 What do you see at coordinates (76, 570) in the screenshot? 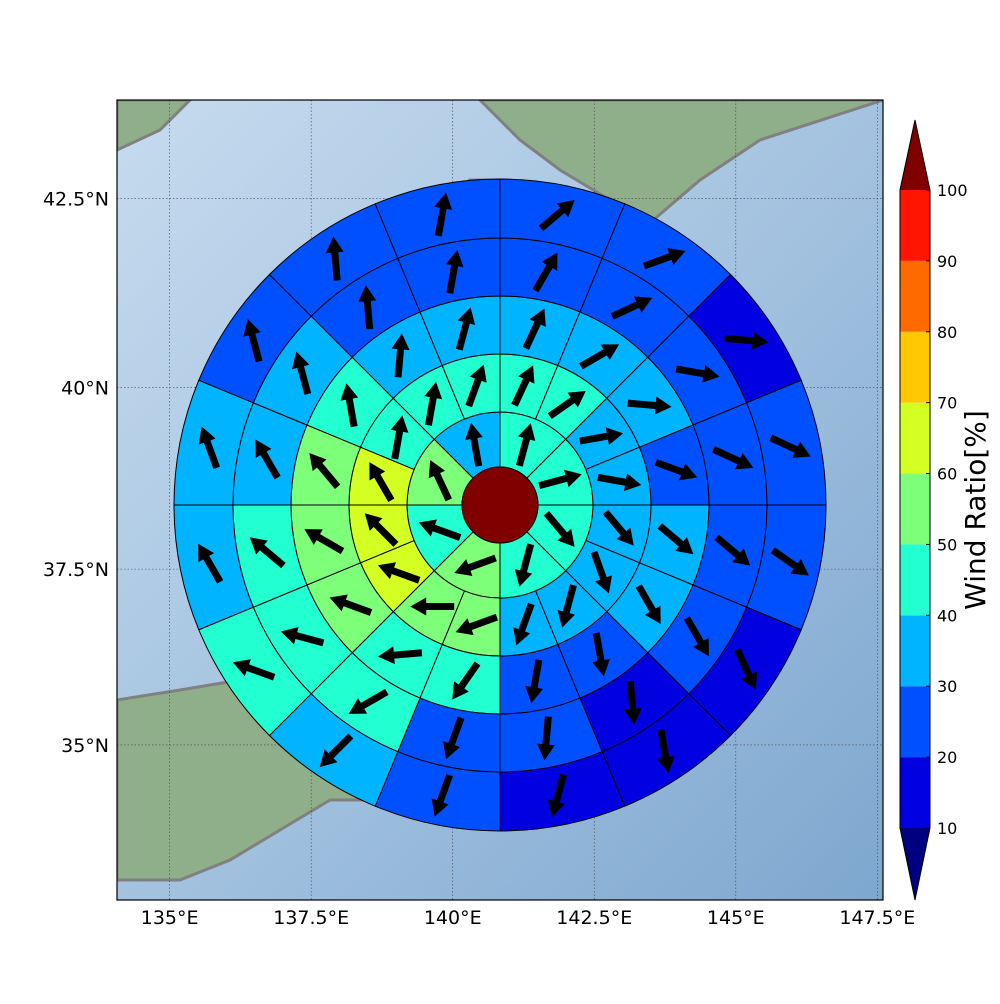
I see `y-tick-label: 37.5°N` at bounding box center [76, 570].